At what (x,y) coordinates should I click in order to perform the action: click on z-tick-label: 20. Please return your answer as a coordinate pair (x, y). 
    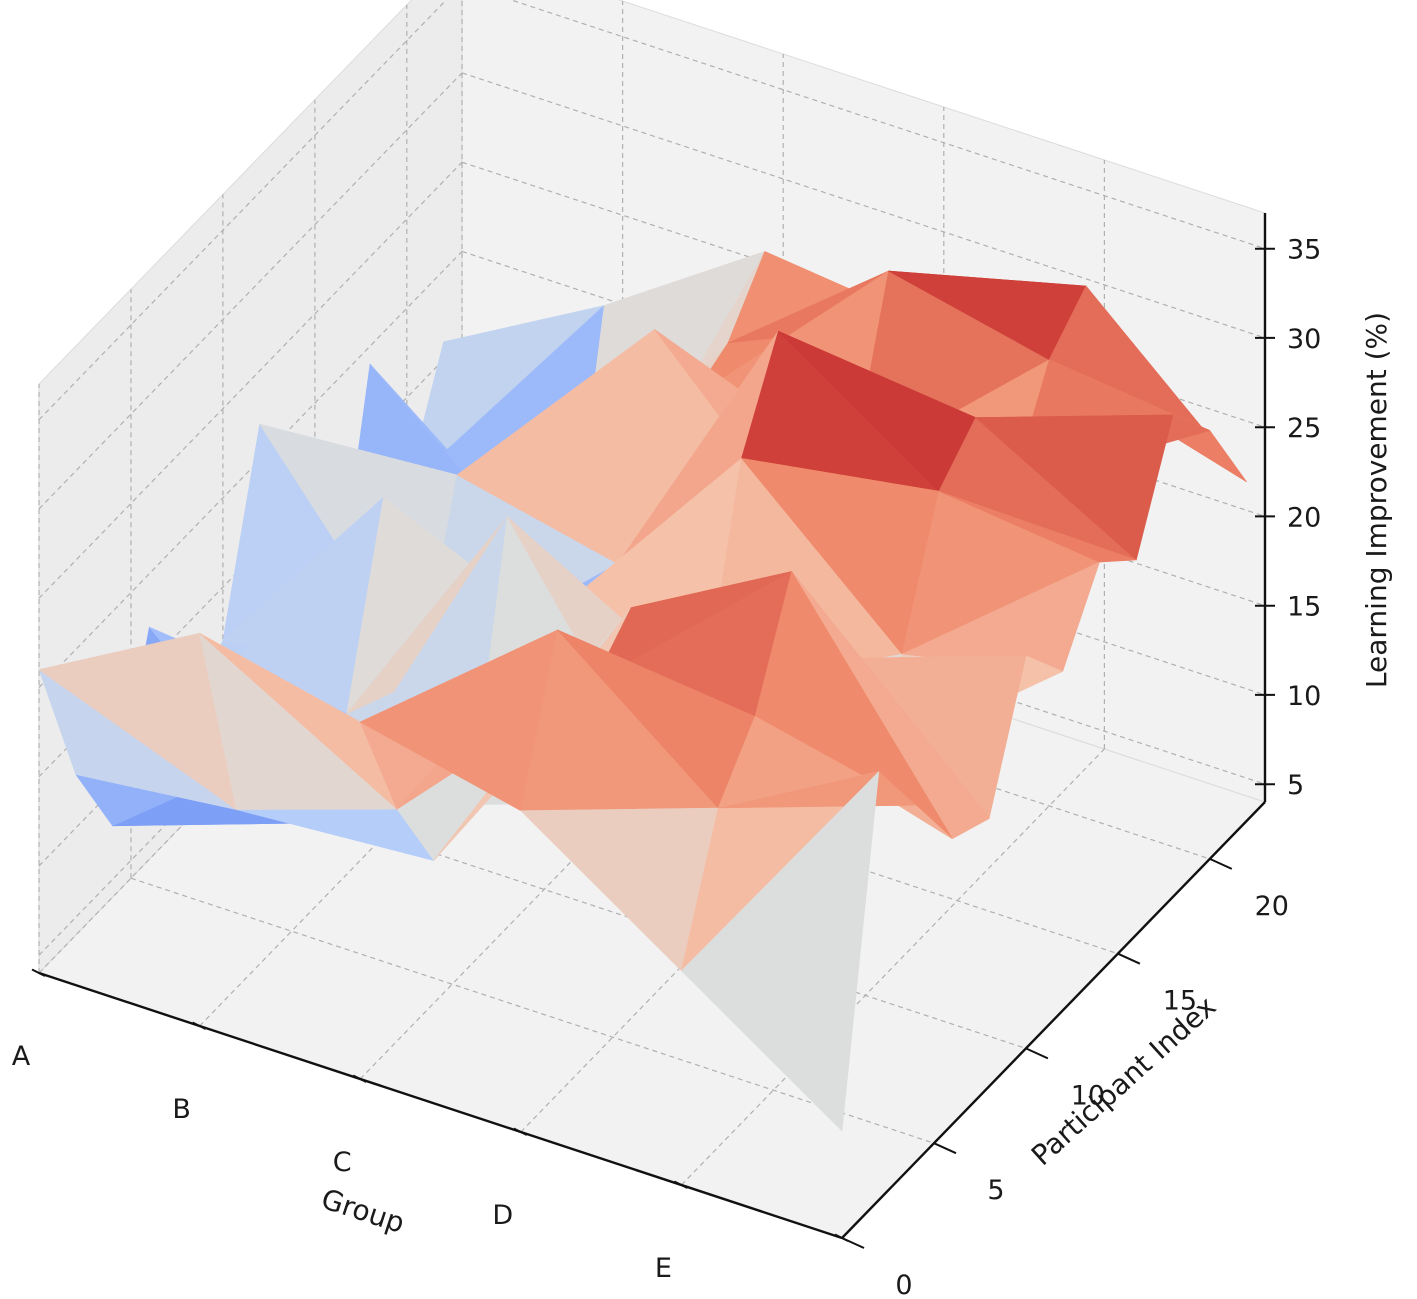
    Looking at the image, I should click on (1304, 517).